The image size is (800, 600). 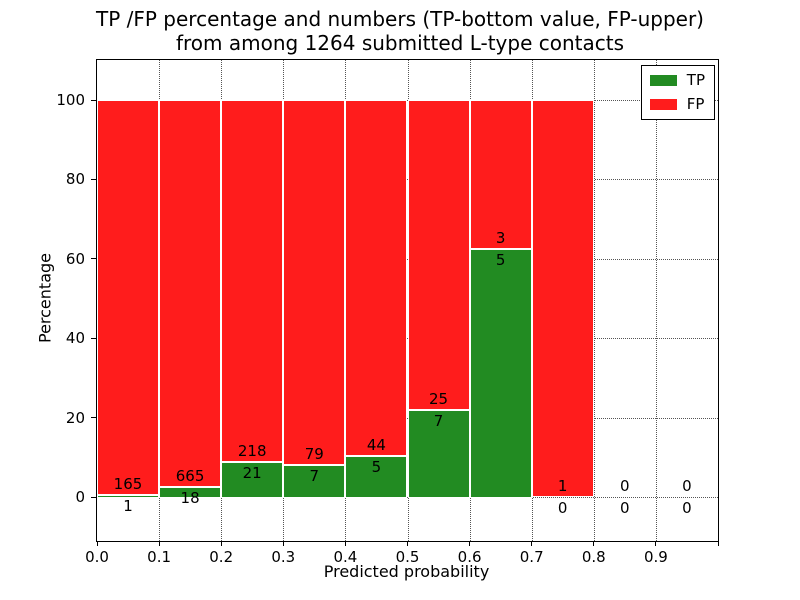 I want to click on fp-count-label: 79, so click(x=314, y=453).